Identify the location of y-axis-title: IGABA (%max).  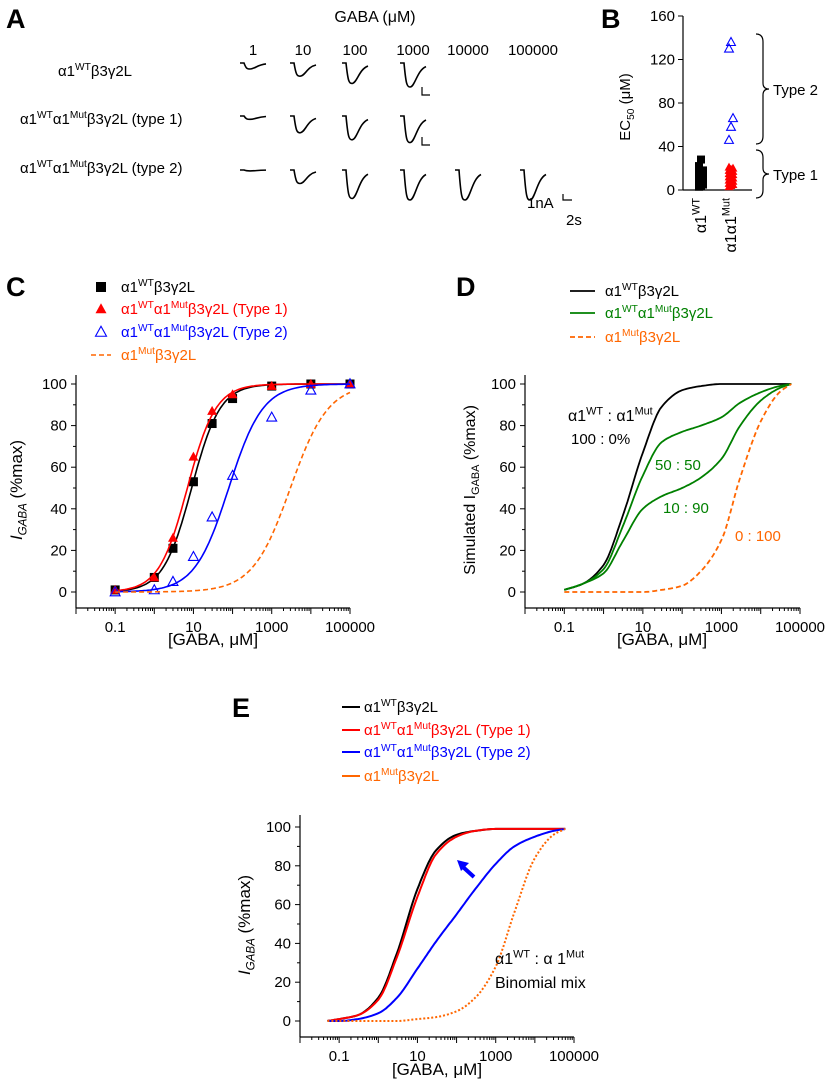
(18, 490).